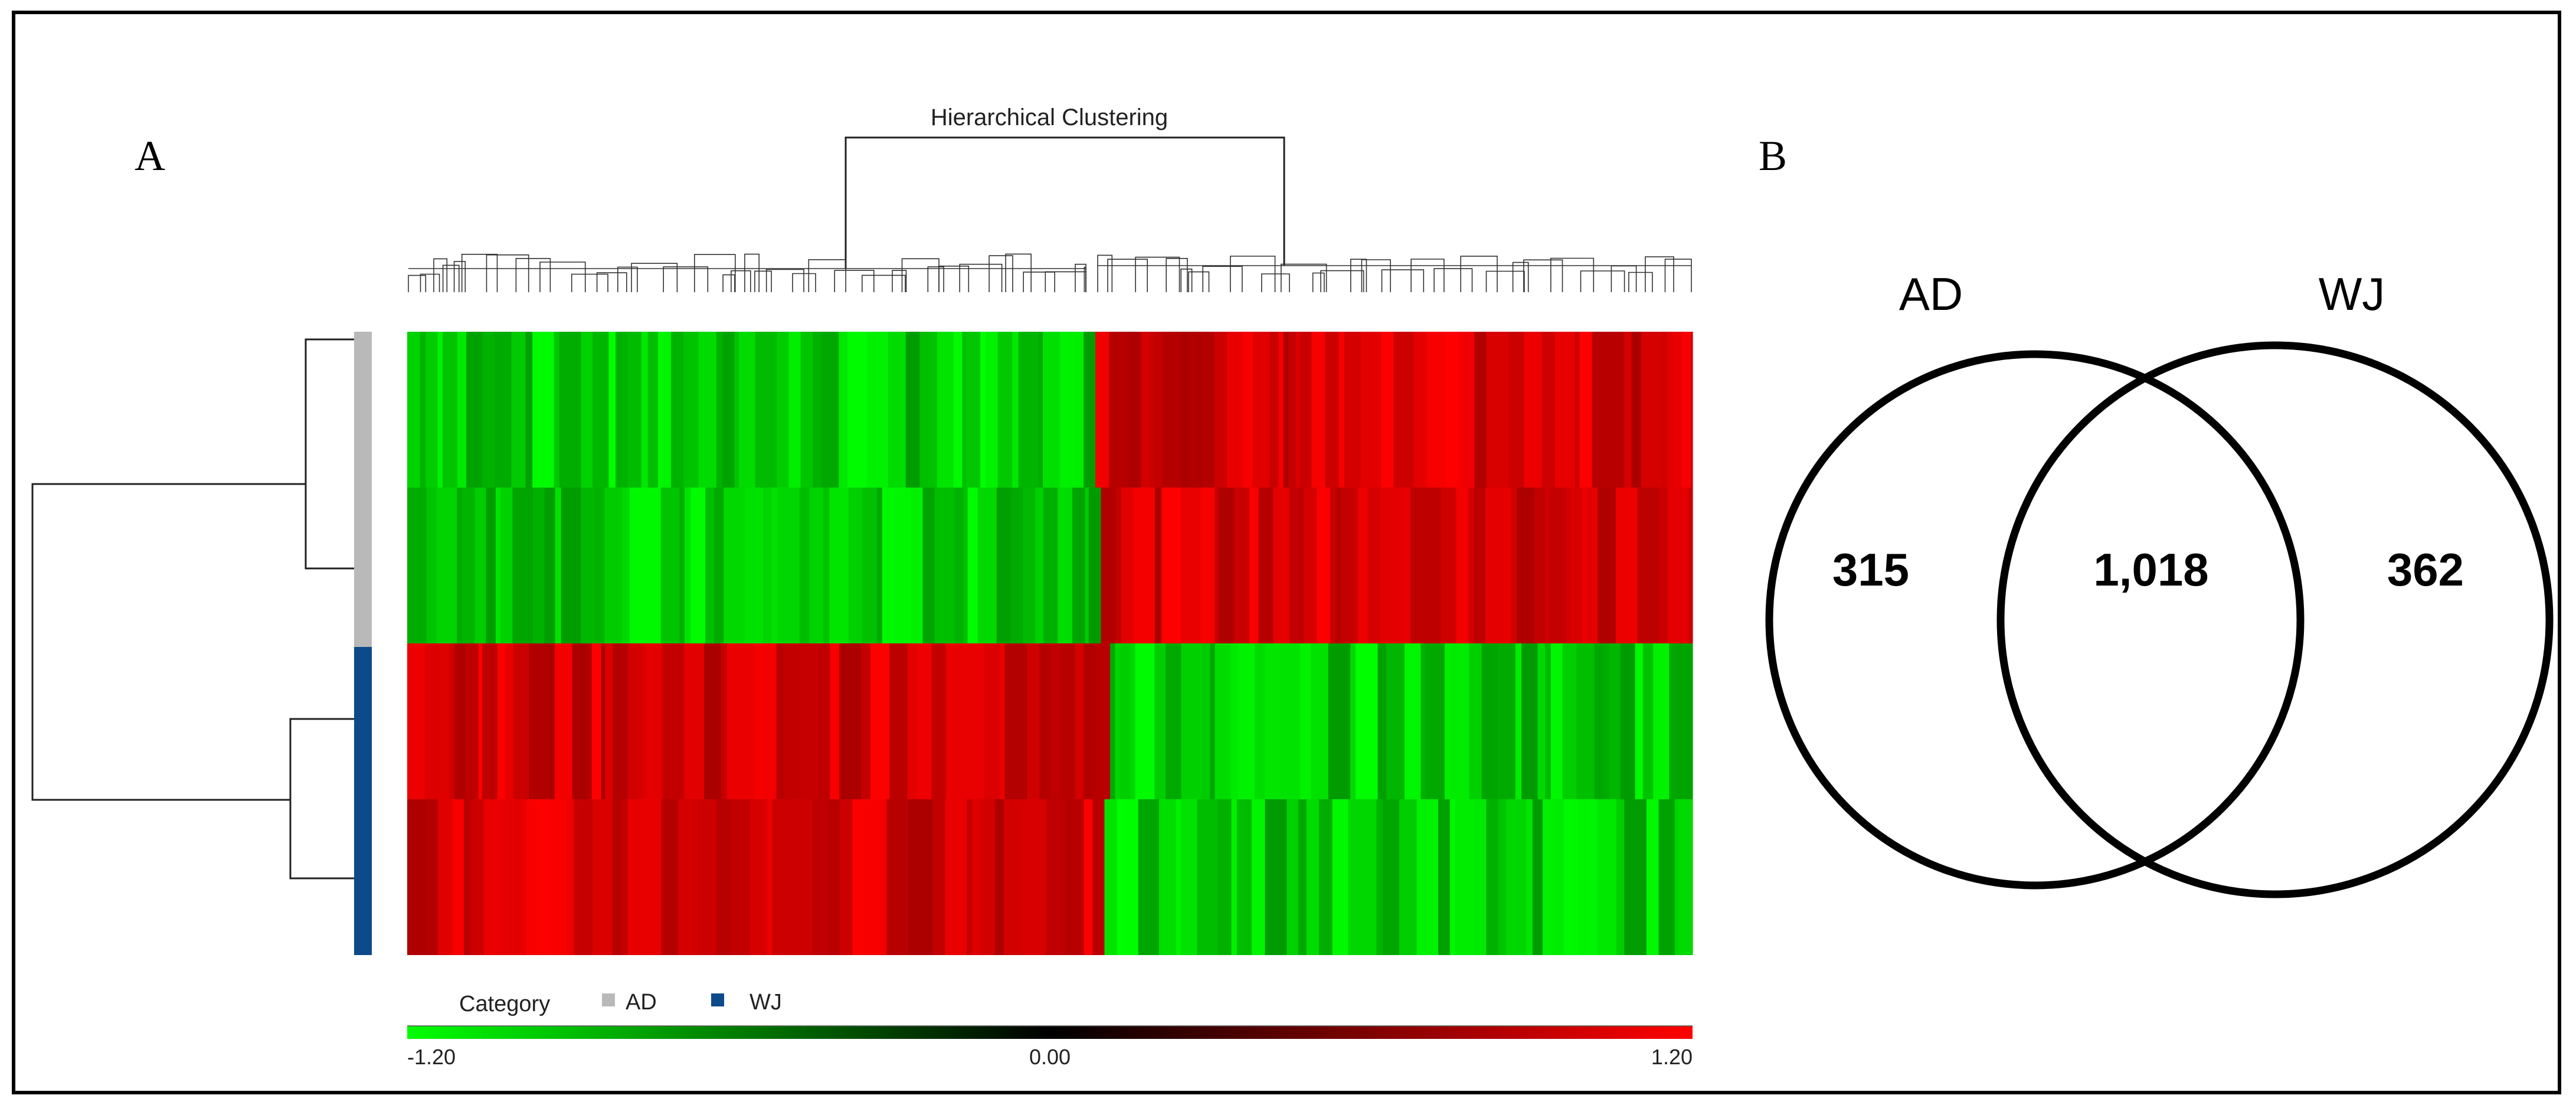 Image resolution: width=2576 pixels, height=1105 pixels. What do you see at coordinates (1870, 570) in the screenshot?
I see `venn-count-ad-only: 315` at bounding box center [1870, 570].